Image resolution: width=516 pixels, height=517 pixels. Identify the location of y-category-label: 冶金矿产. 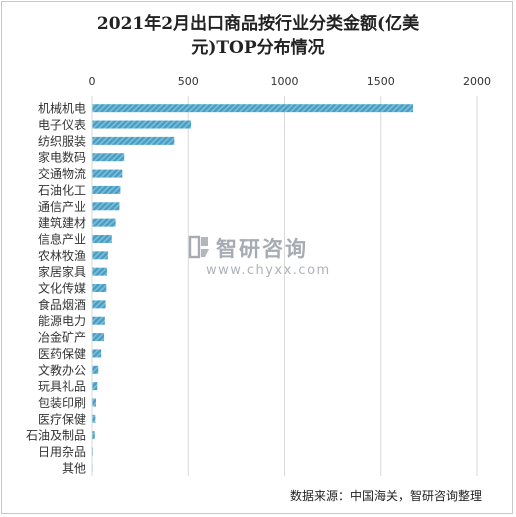
(62, 337).